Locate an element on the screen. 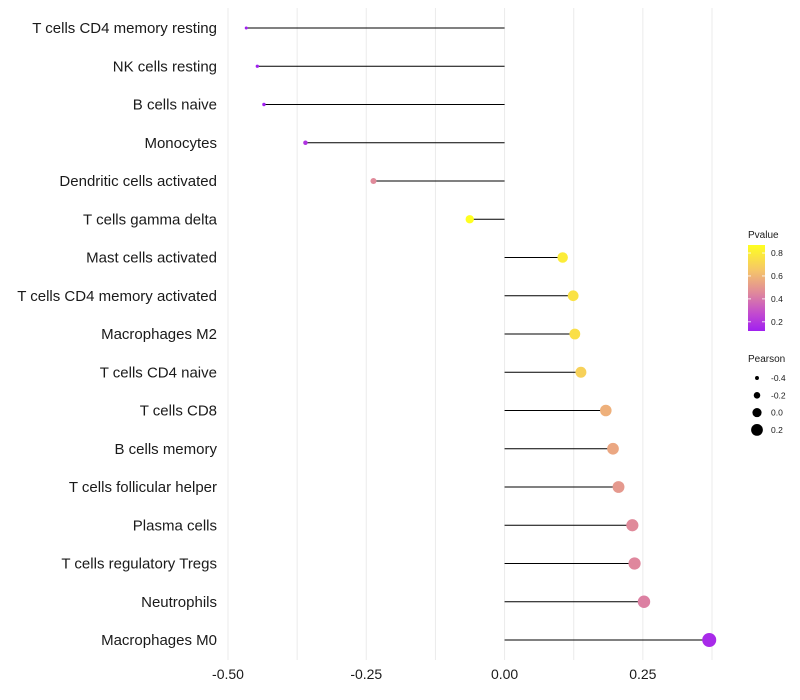 Image resolution: width=800 pixels, height=700 pixels. pearson-key-label: 0.2 is located at coordinates (777, 430).